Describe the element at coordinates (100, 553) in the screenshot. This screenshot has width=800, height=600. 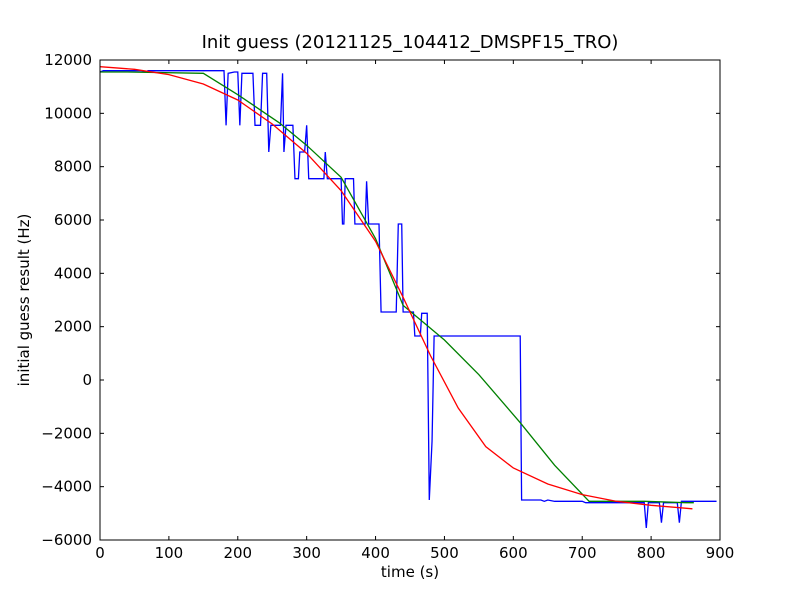
I see `x-tick-label: 0` at that location.